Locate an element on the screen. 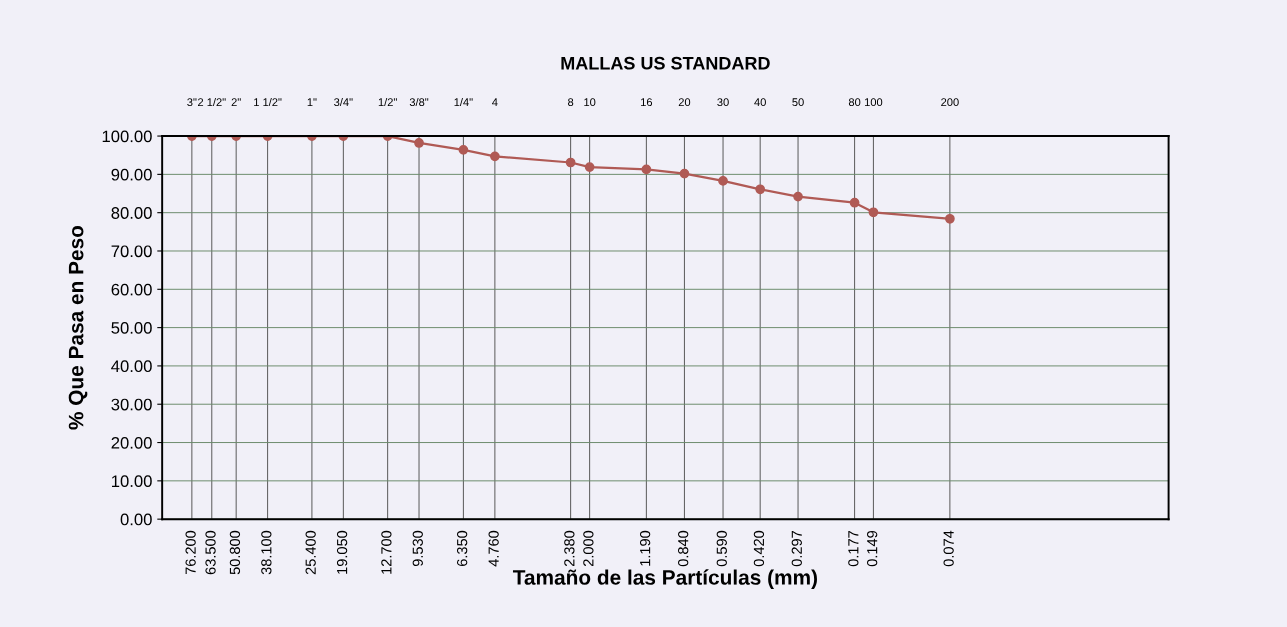 The image size is (1287, 627). x-tick-label: 0.149 is located at coordinates (872, 548).